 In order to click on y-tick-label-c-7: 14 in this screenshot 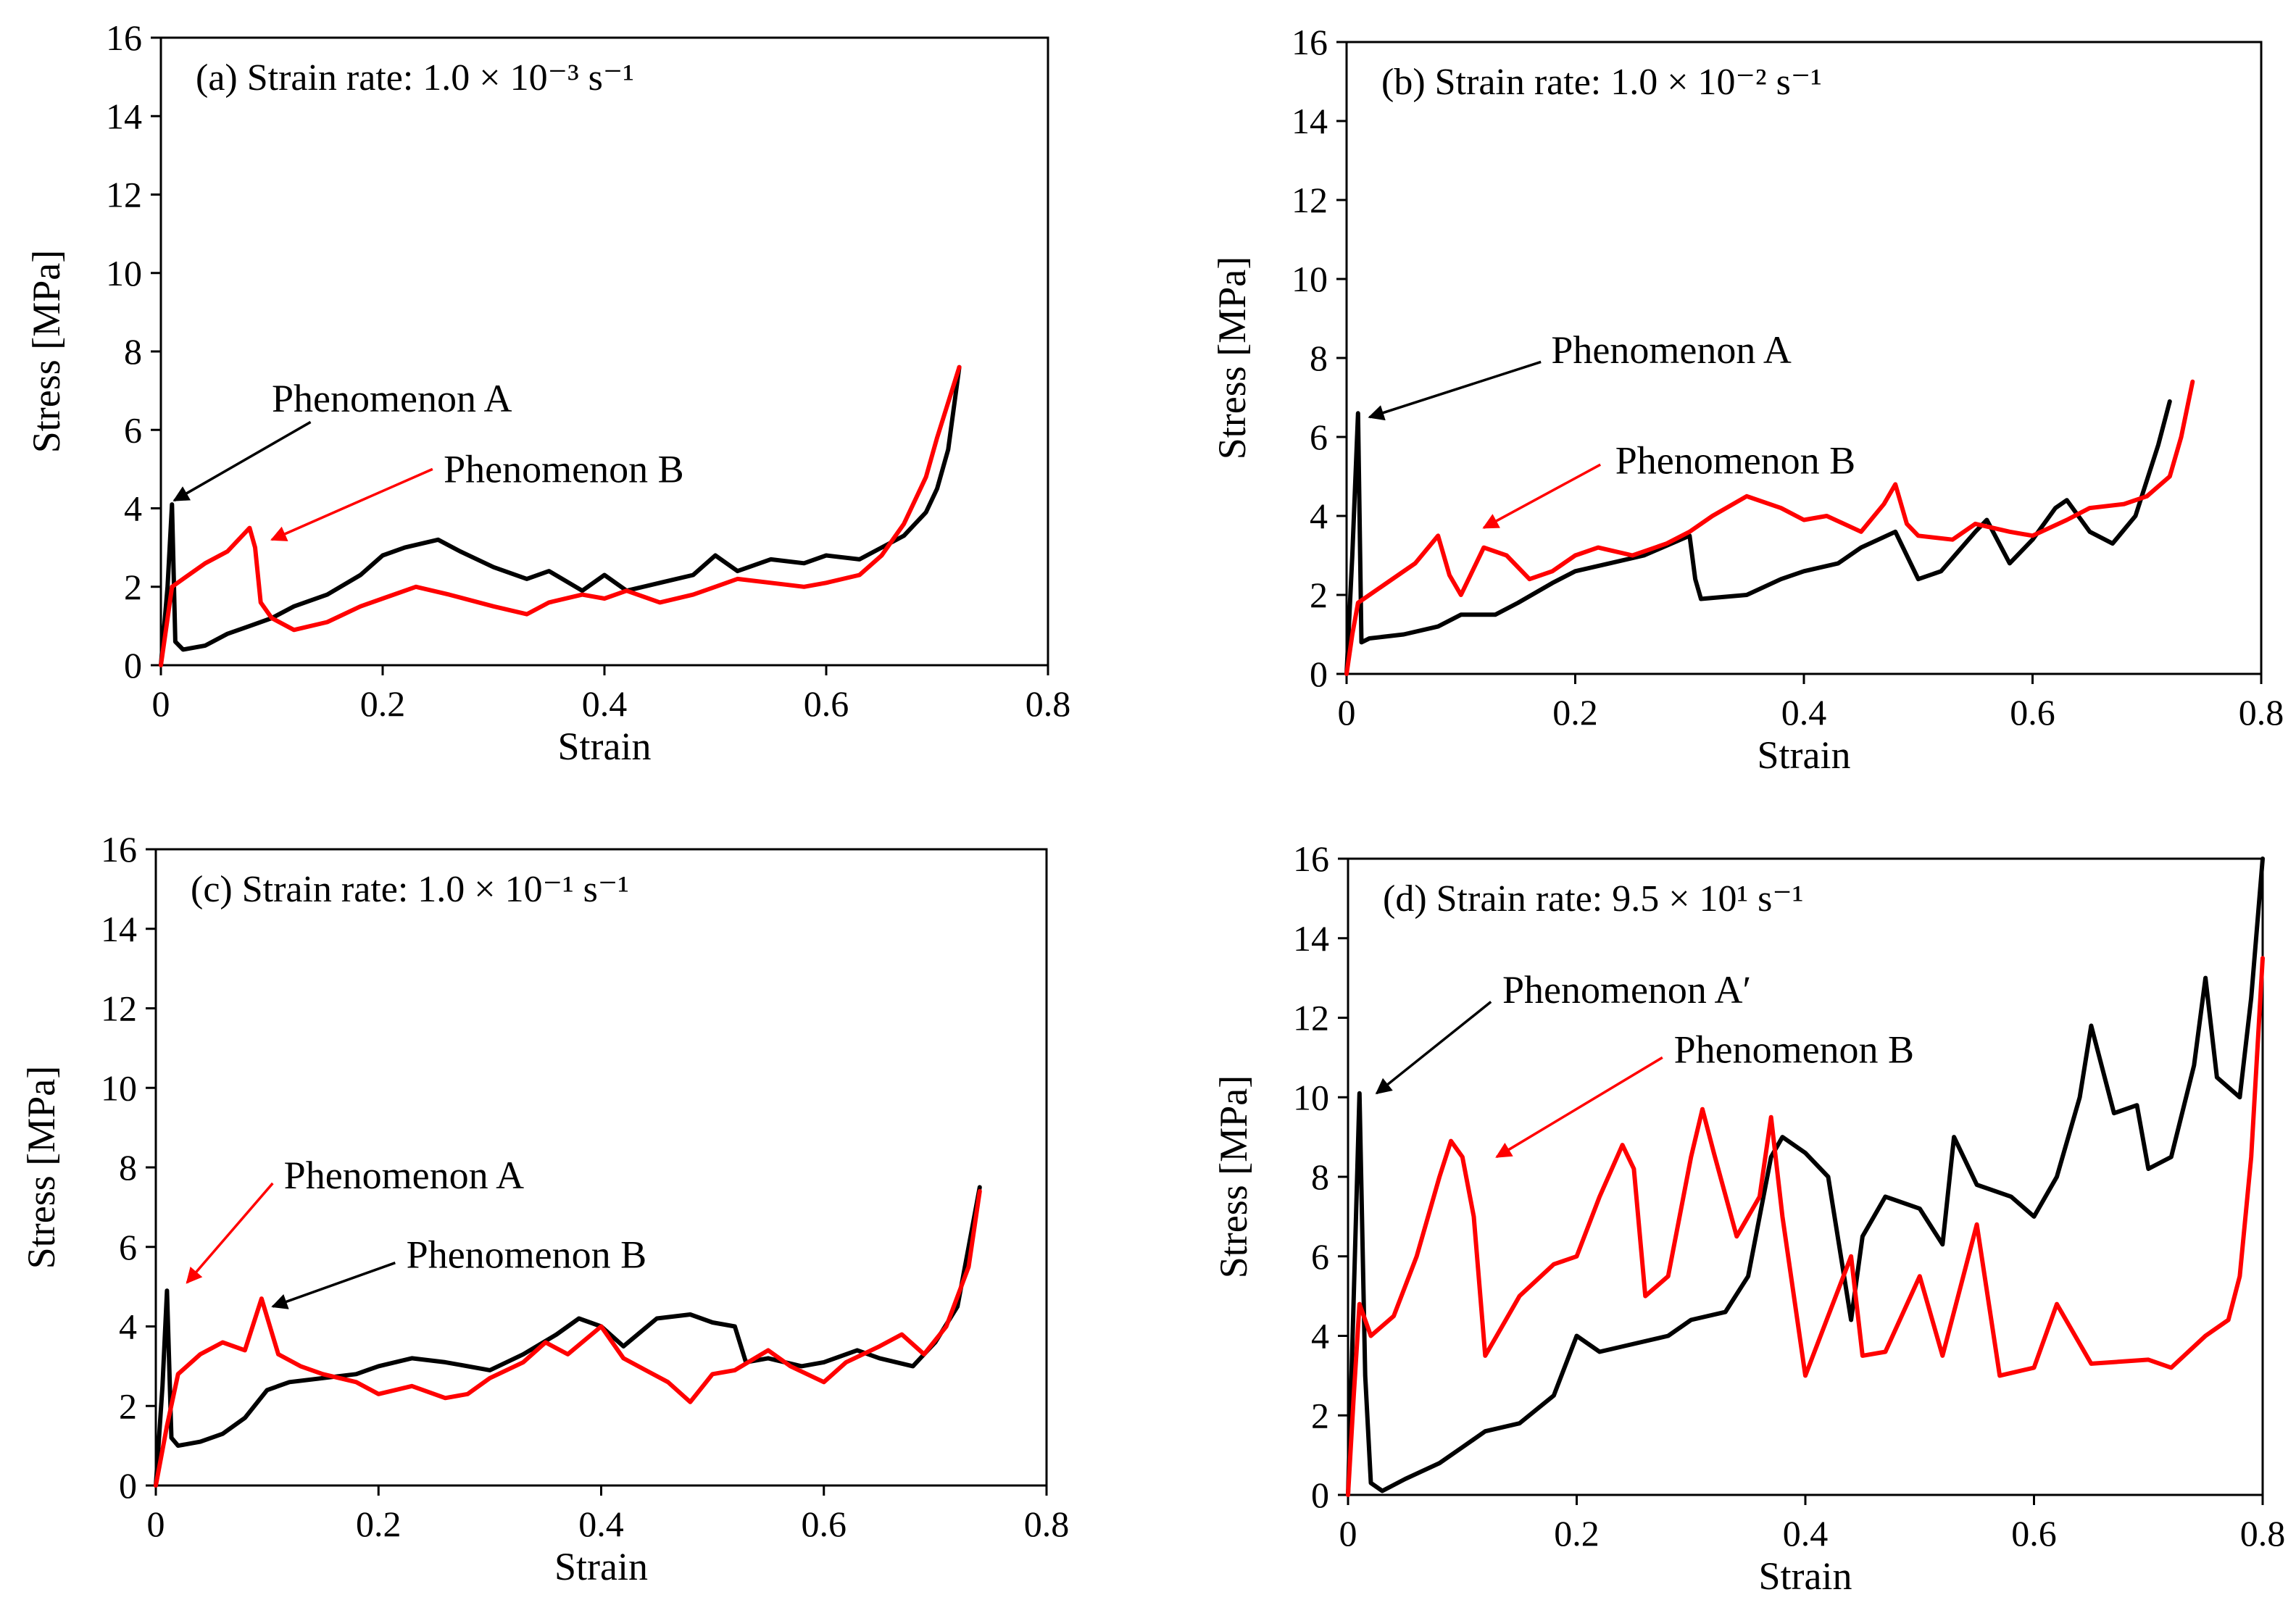, I will do `click(119, 929)`.